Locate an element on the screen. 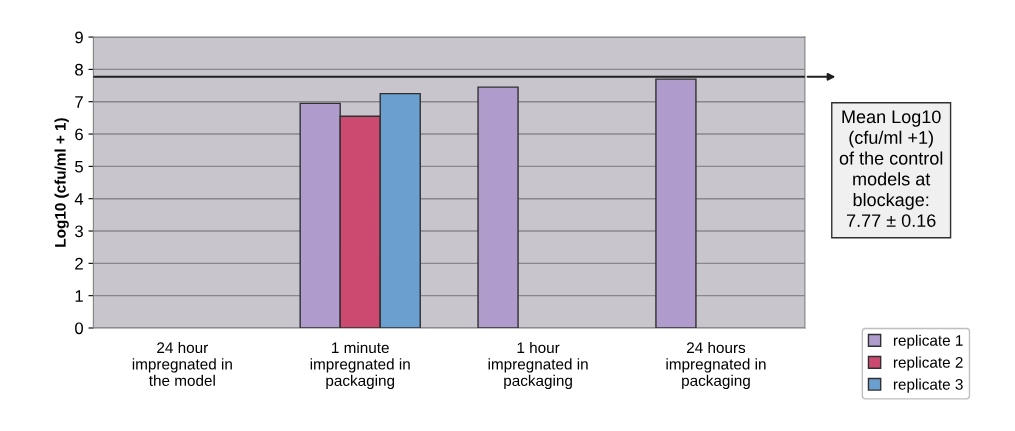  y-tick-label: 5 is located at coordinates (79, 166).